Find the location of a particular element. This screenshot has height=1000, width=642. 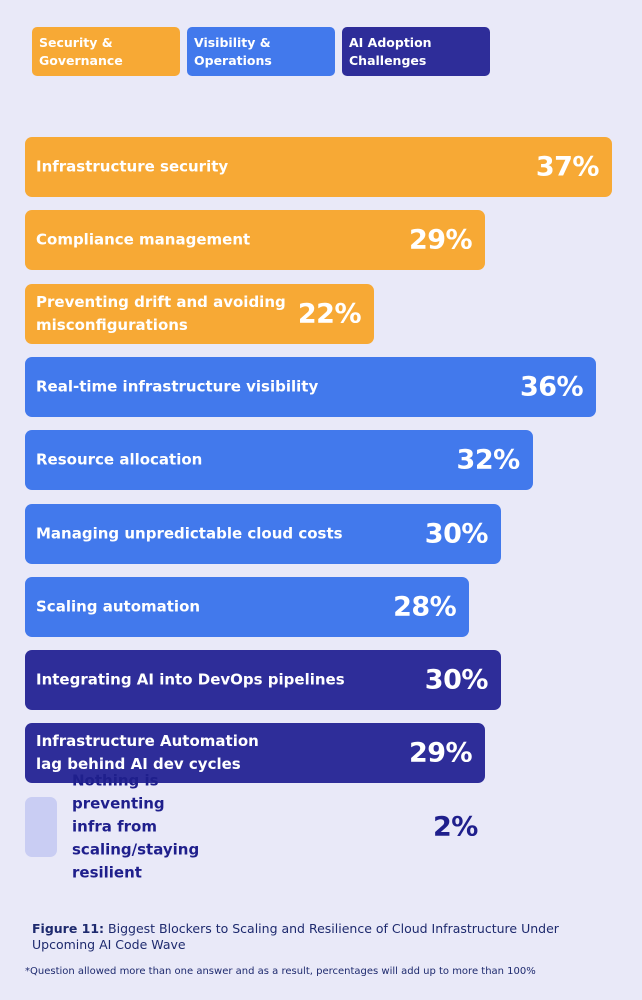

bar-label: Scaling automation is located at coordinates (118, 606).